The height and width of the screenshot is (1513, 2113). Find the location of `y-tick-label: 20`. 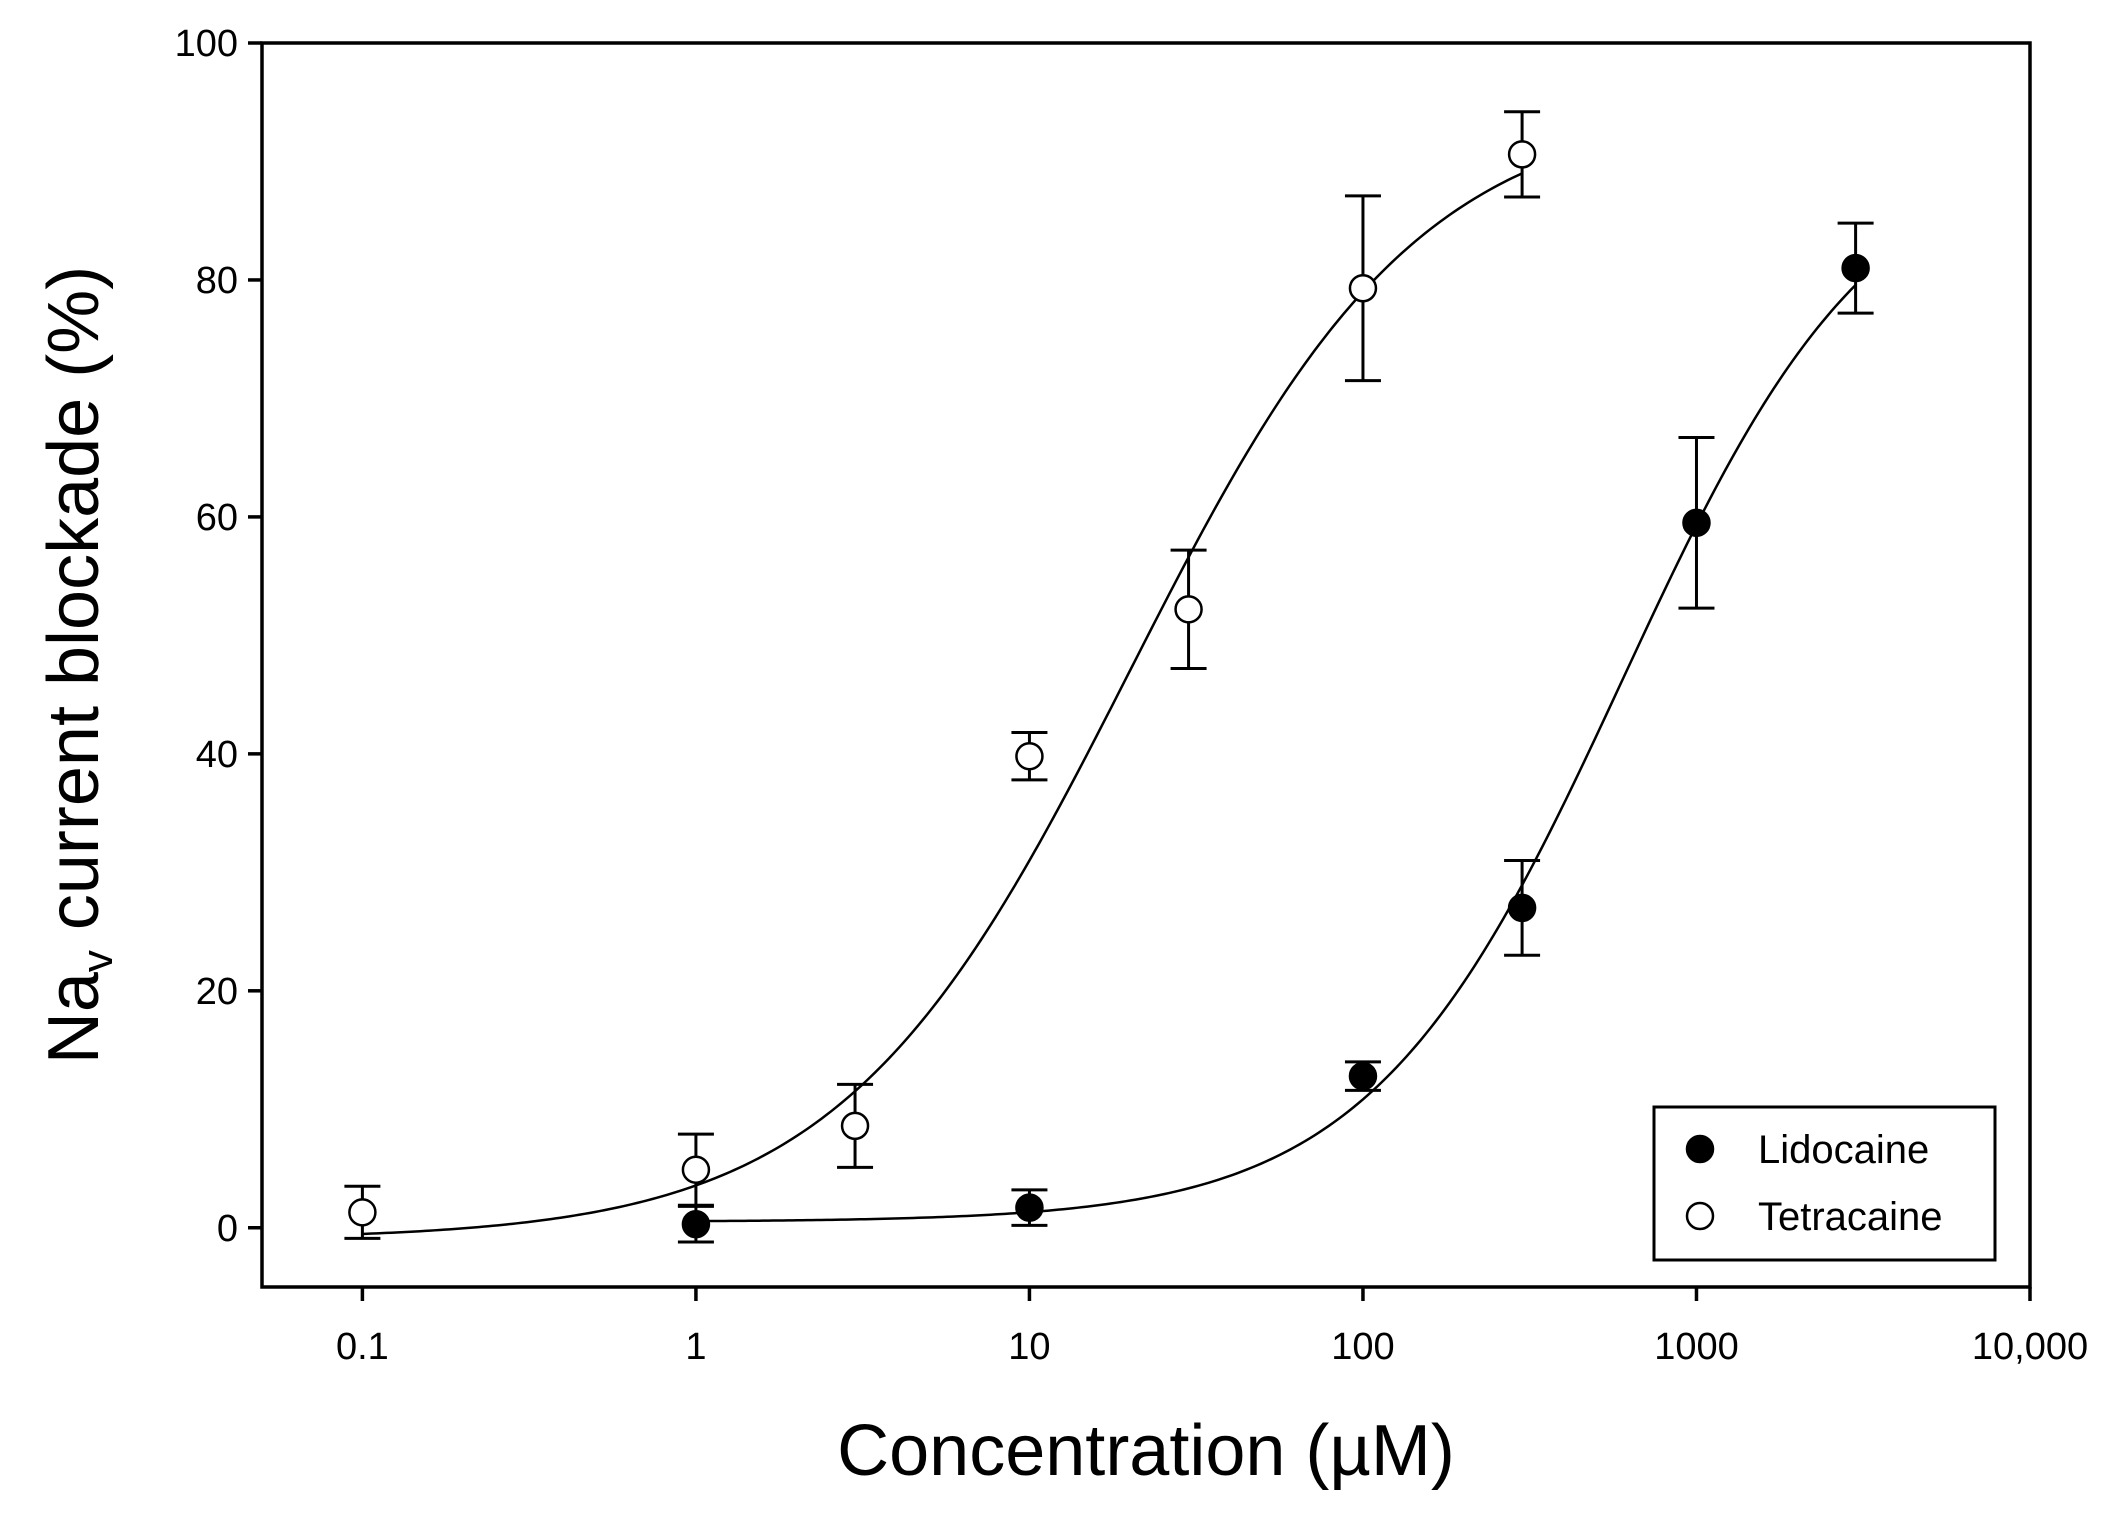

y-tick-label: 20 is located at coordinates (217, 992).